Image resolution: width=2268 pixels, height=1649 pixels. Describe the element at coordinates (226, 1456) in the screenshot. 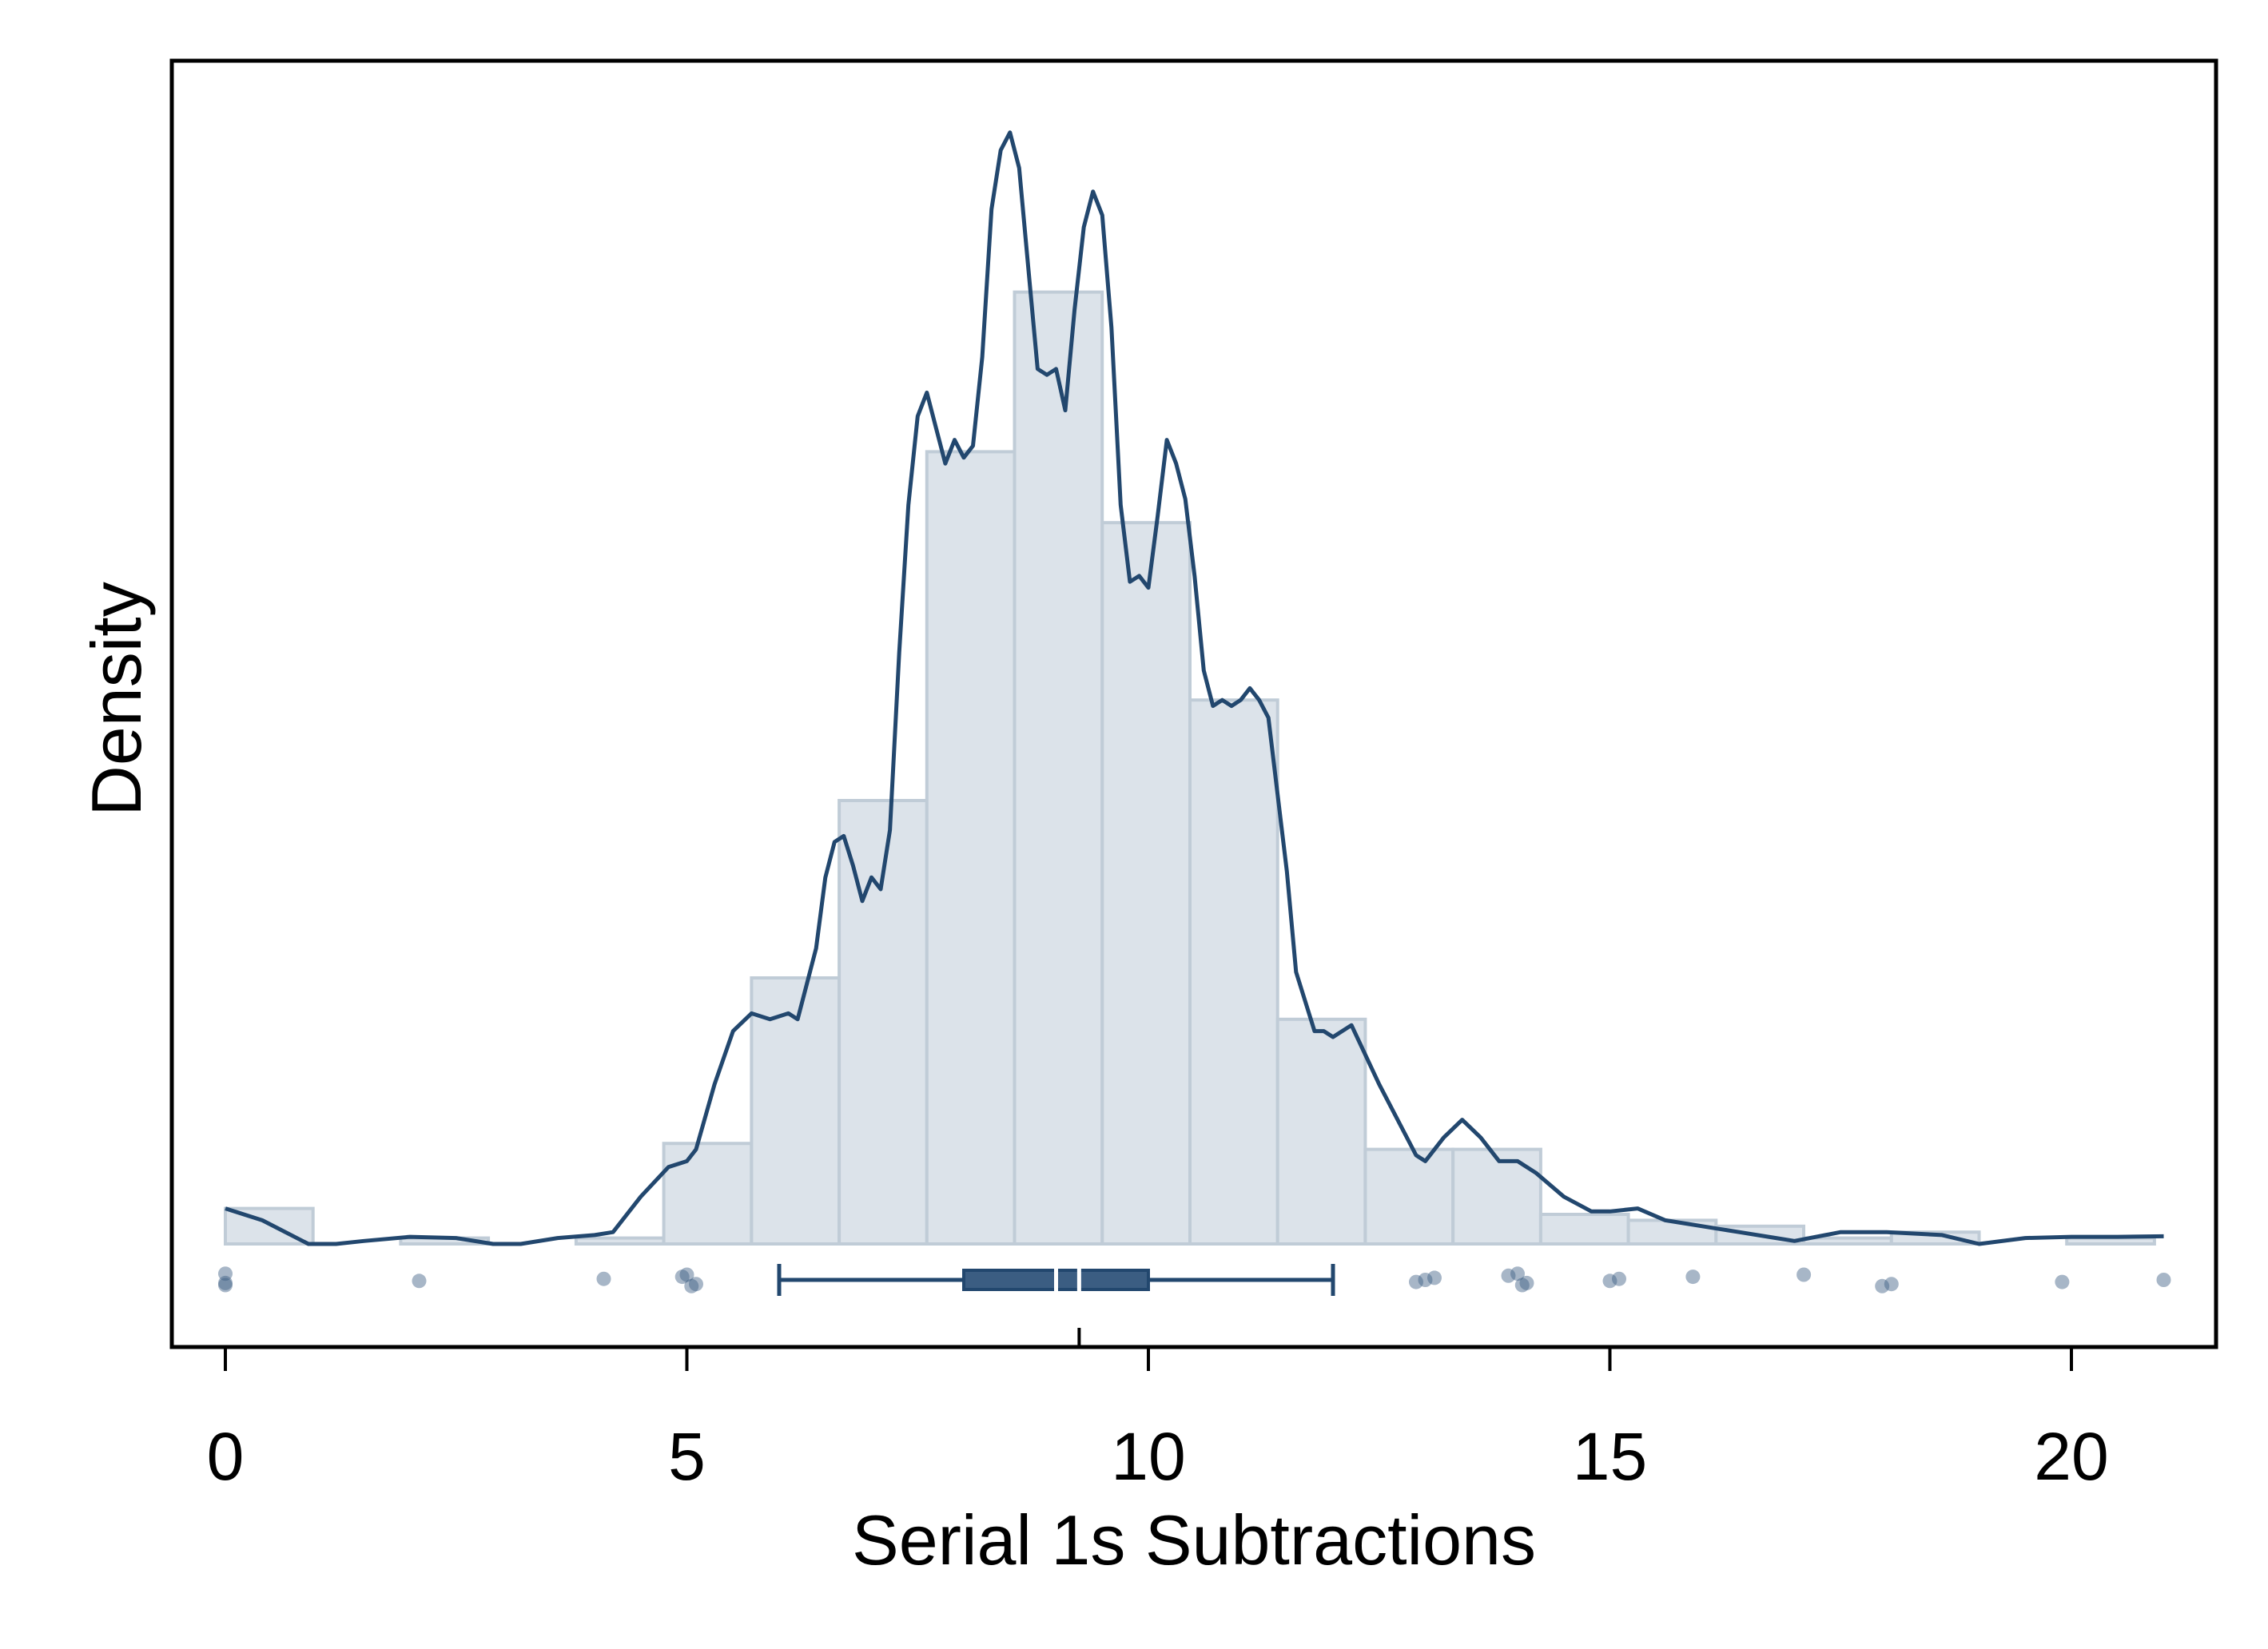

I see `x-tick-label: 0` at that location.